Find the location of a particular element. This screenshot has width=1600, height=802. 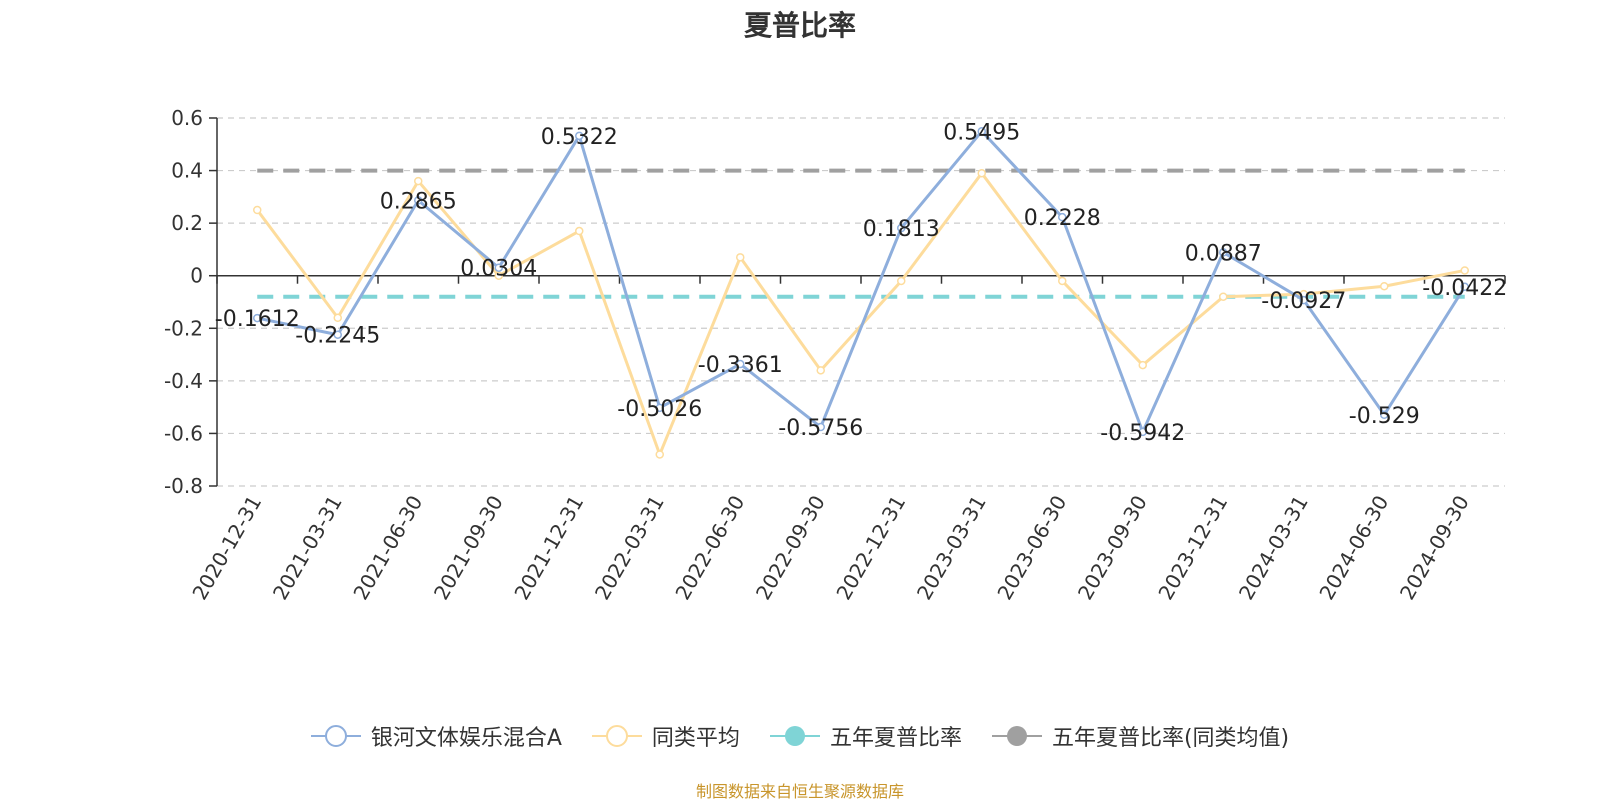

data-label: -0.1612 is located at coordinates (257, 319).